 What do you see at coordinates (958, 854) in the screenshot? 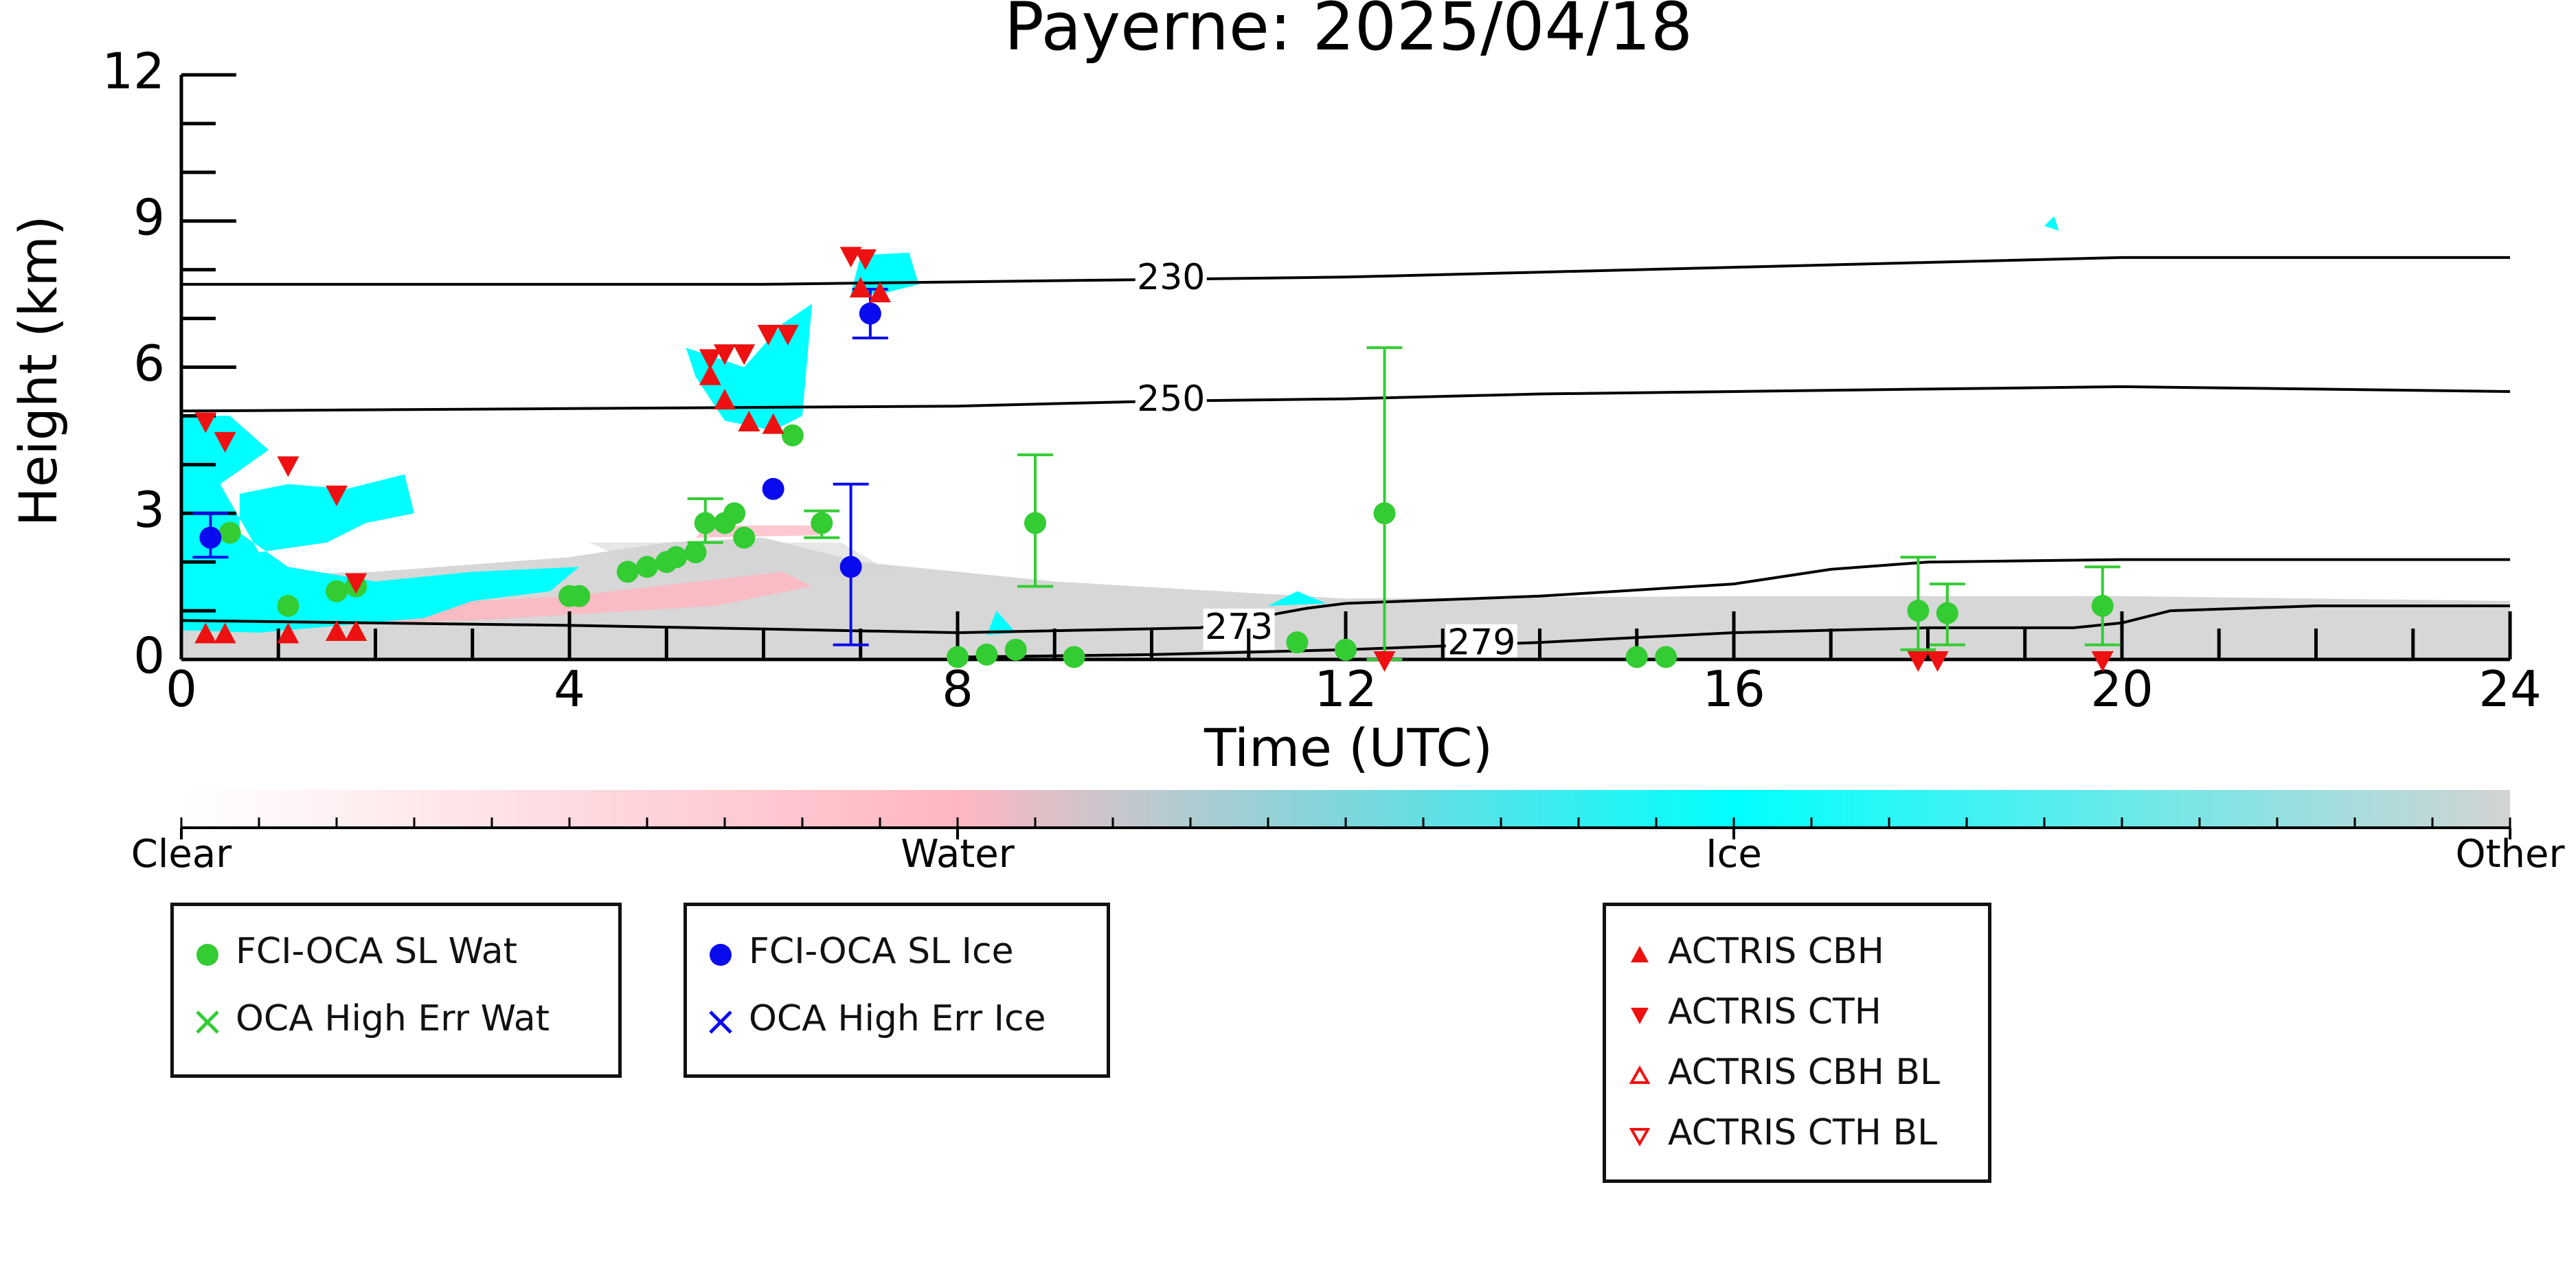
I see `colorbar-label-water: Water` at bounding box center [958, 854].